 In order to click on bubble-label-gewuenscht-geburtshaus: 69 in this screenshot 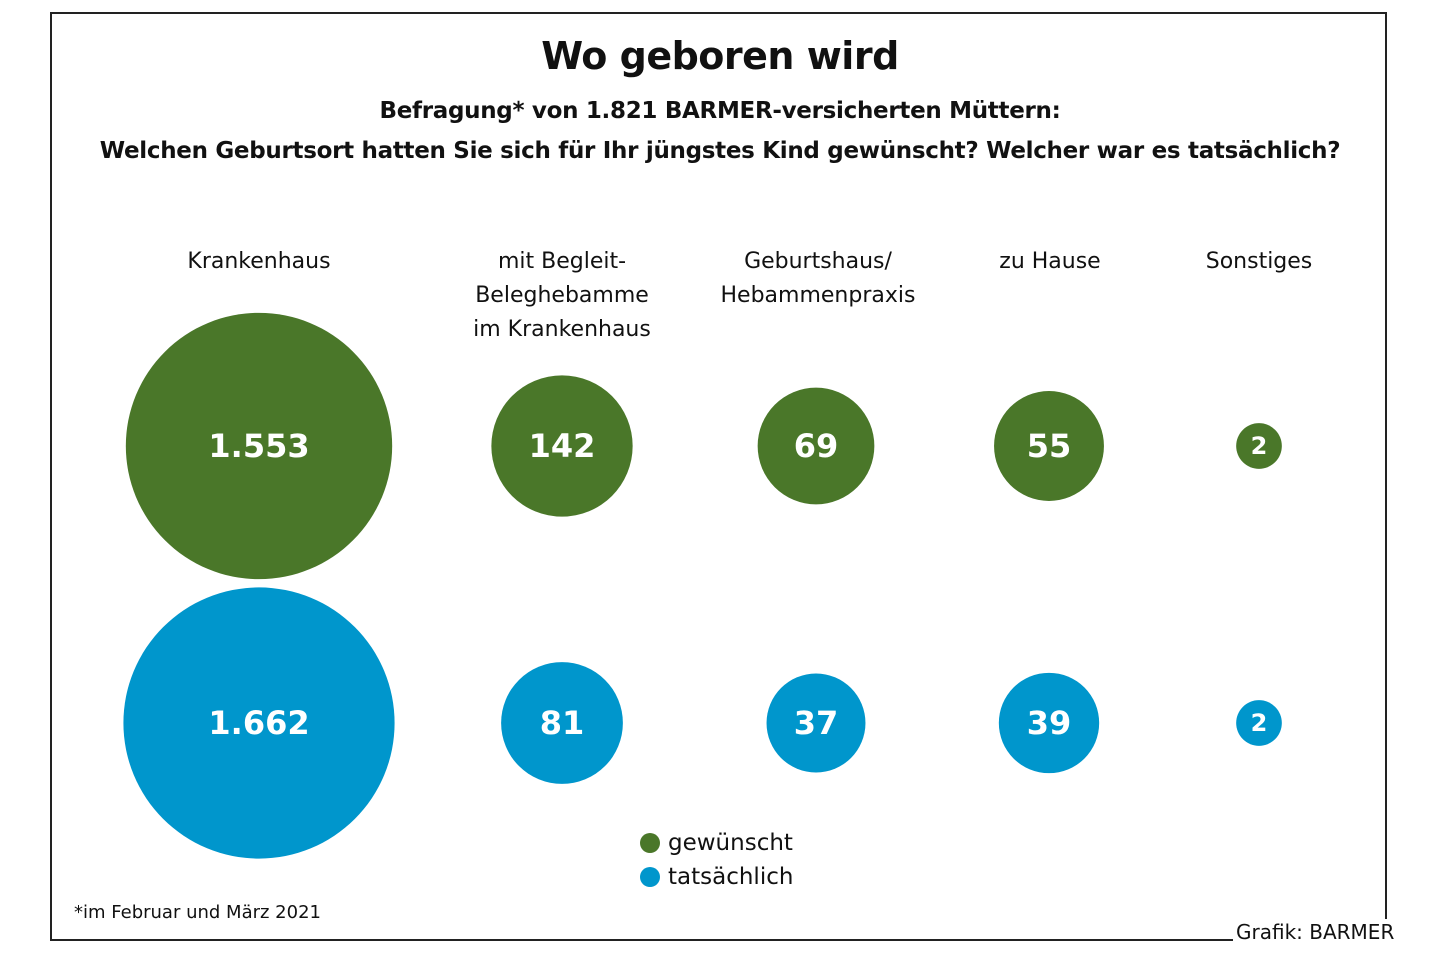, I will do `click(816, 446)`.